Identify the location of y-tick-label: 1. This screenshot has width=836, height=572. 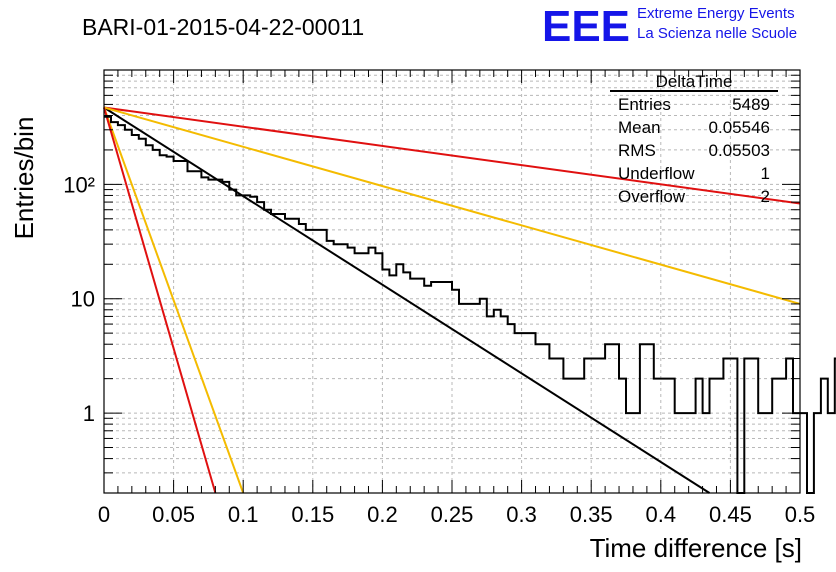
(89, 413).